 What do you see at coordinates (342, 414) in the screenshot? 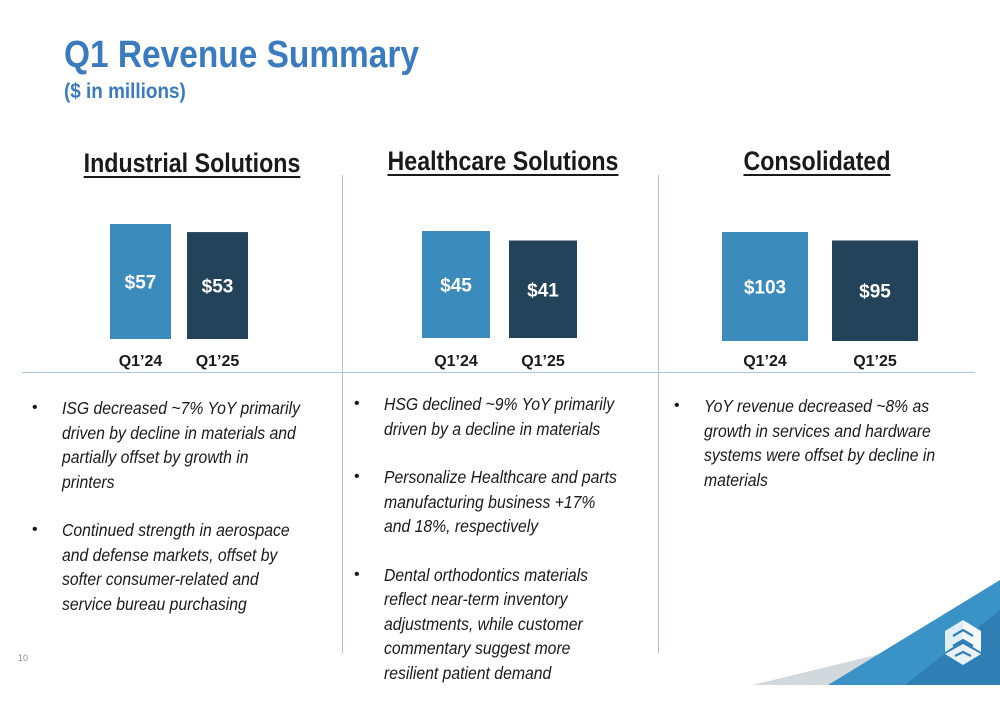
I see `panel-divider-left` at bounding box center [342, 414].